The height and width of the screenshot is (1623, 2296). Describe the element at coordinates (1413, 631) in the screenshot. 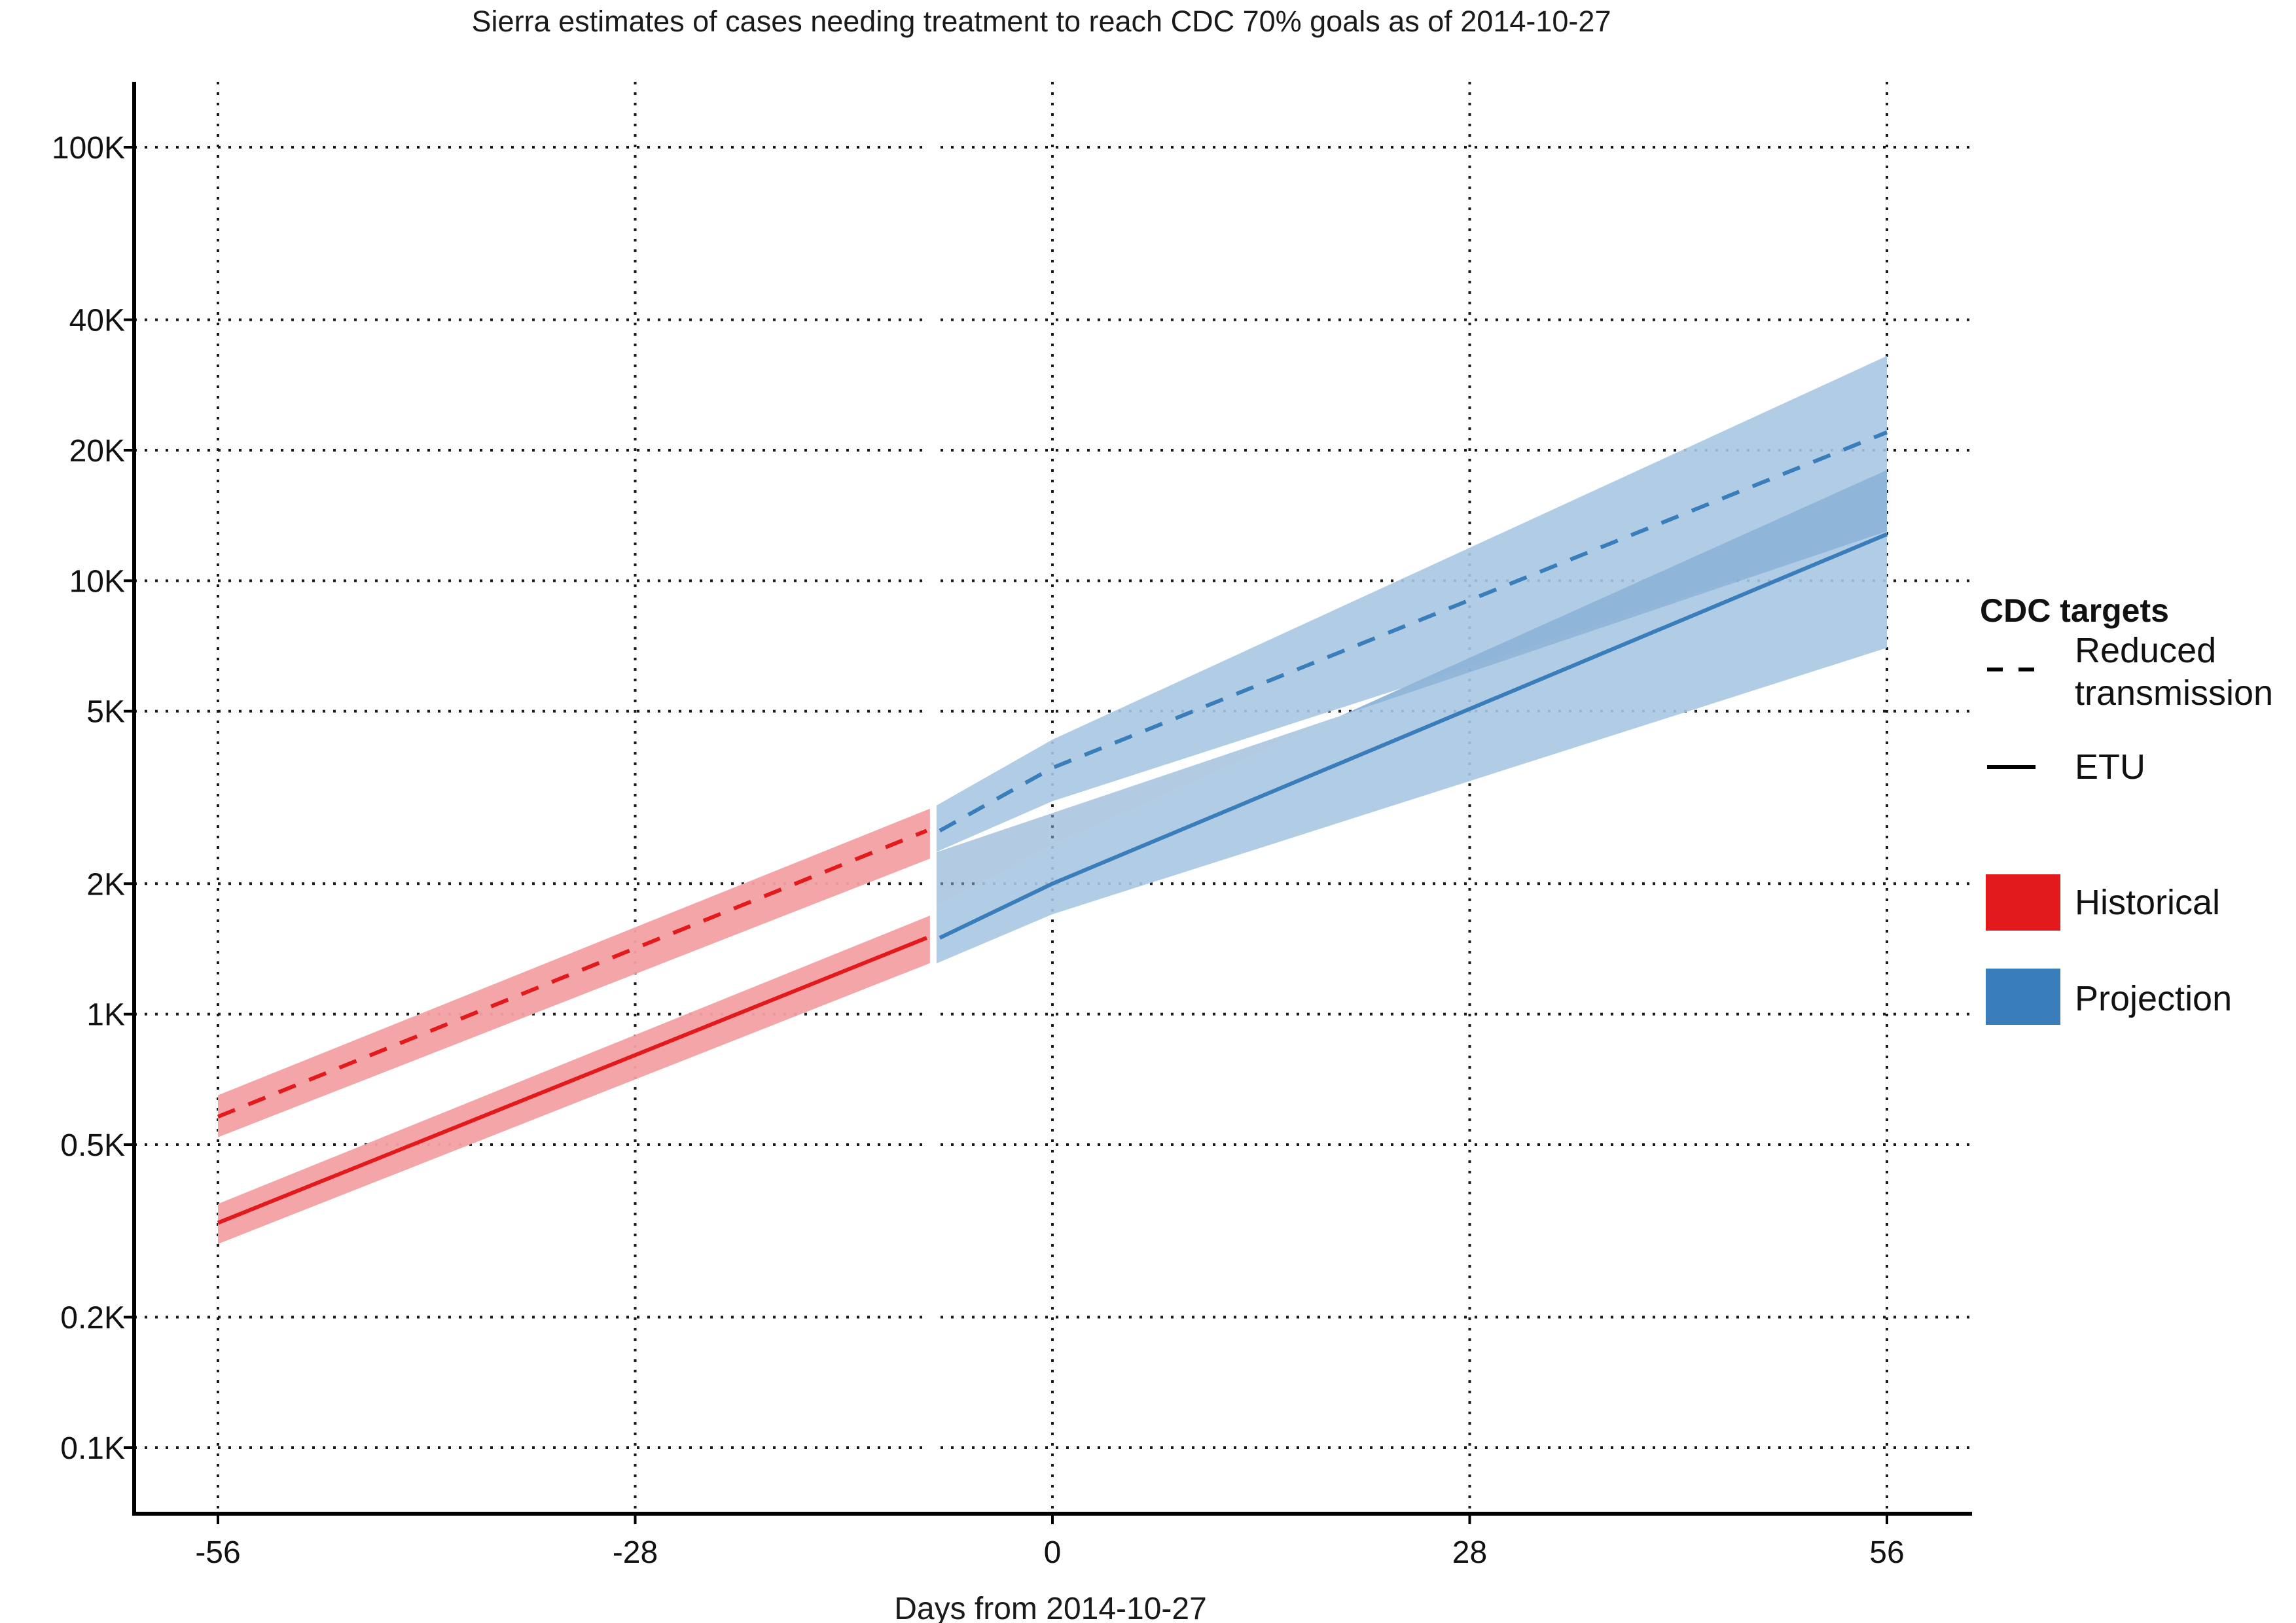

I see `line-projection-reduced-transmission` at that location.